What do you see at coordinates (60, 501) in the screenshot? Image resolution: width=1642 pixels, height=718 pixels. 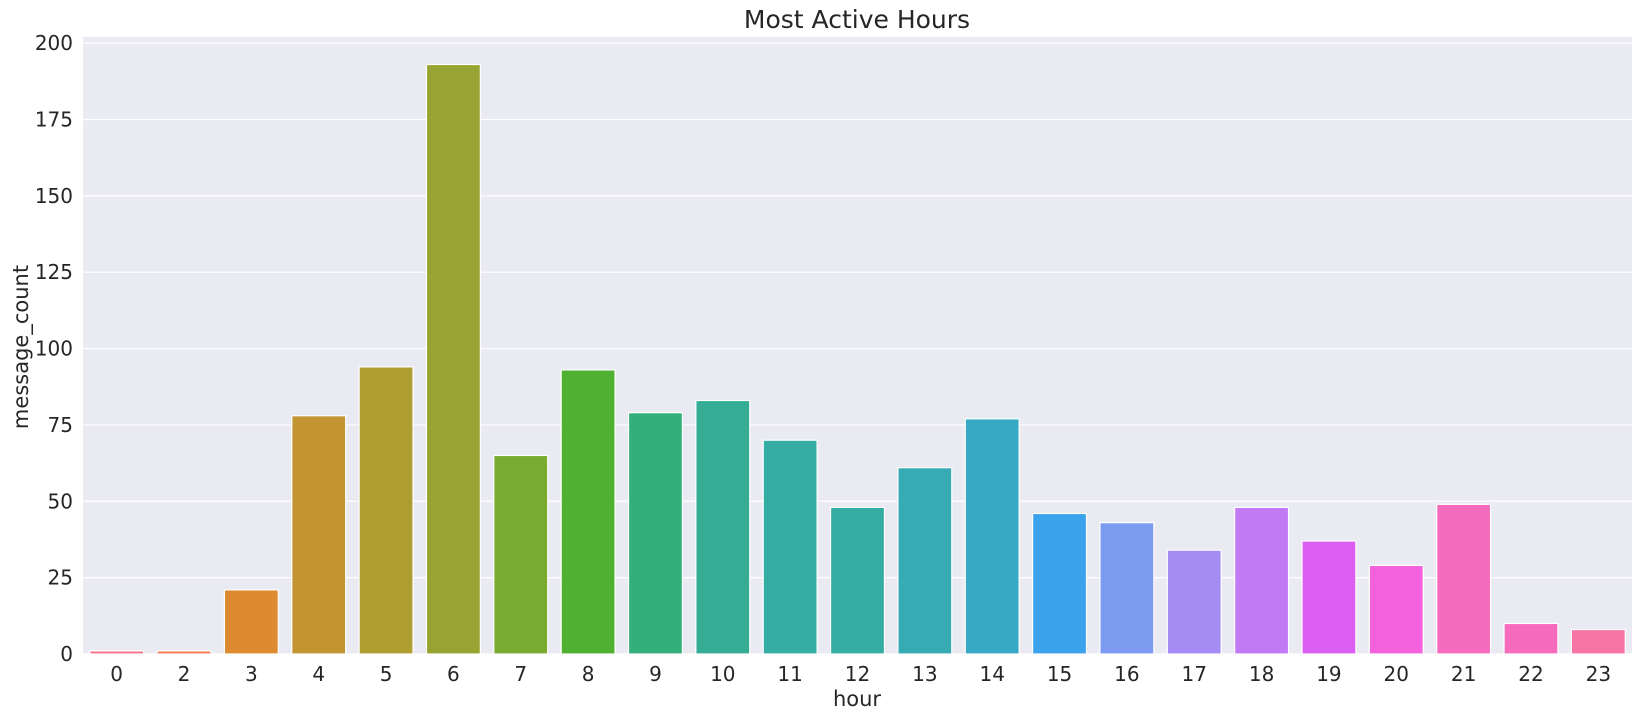 I see `y-tick-label: 50` at bounding box center [60, 501].